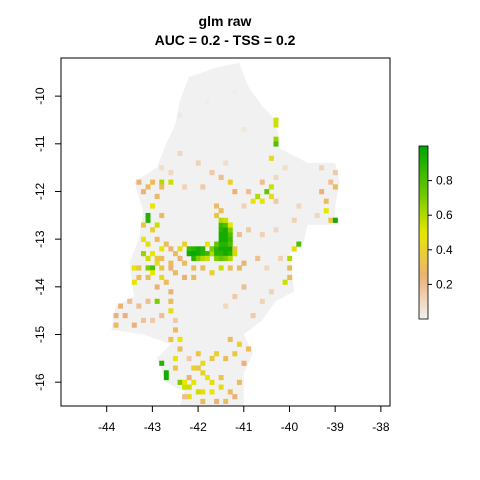  What do you see at coordinates (444, 181) in the screenshot?
I see `legend-tick-label: 0.8` at bounding box center [444, 181].